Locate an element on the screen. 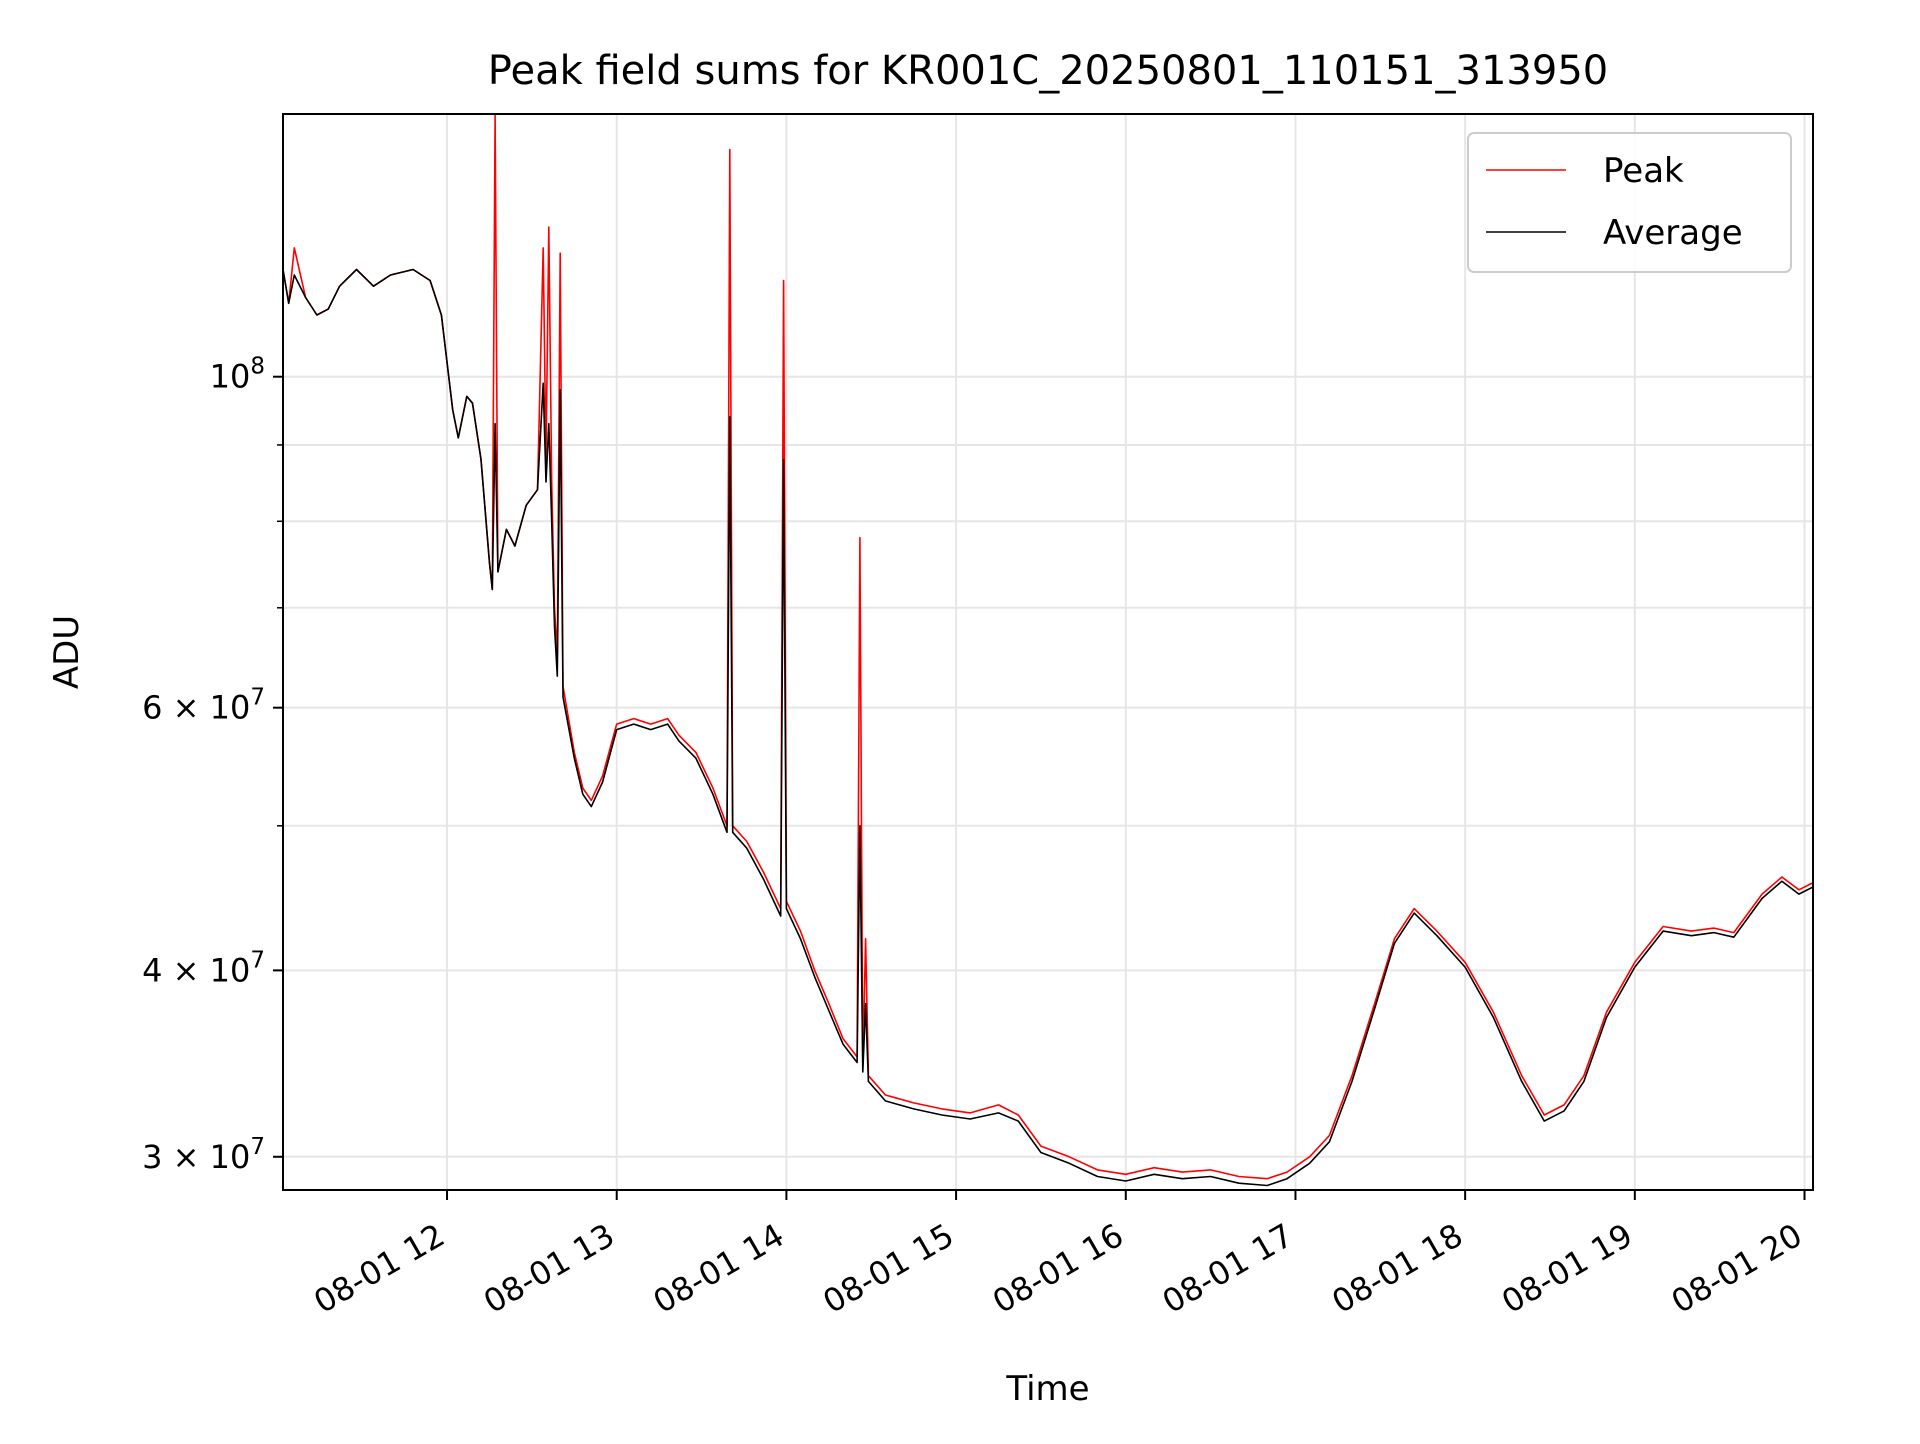 The height and width of the screenshot is (1444, 1920). legend-box is located at coordinates (1629, 202).